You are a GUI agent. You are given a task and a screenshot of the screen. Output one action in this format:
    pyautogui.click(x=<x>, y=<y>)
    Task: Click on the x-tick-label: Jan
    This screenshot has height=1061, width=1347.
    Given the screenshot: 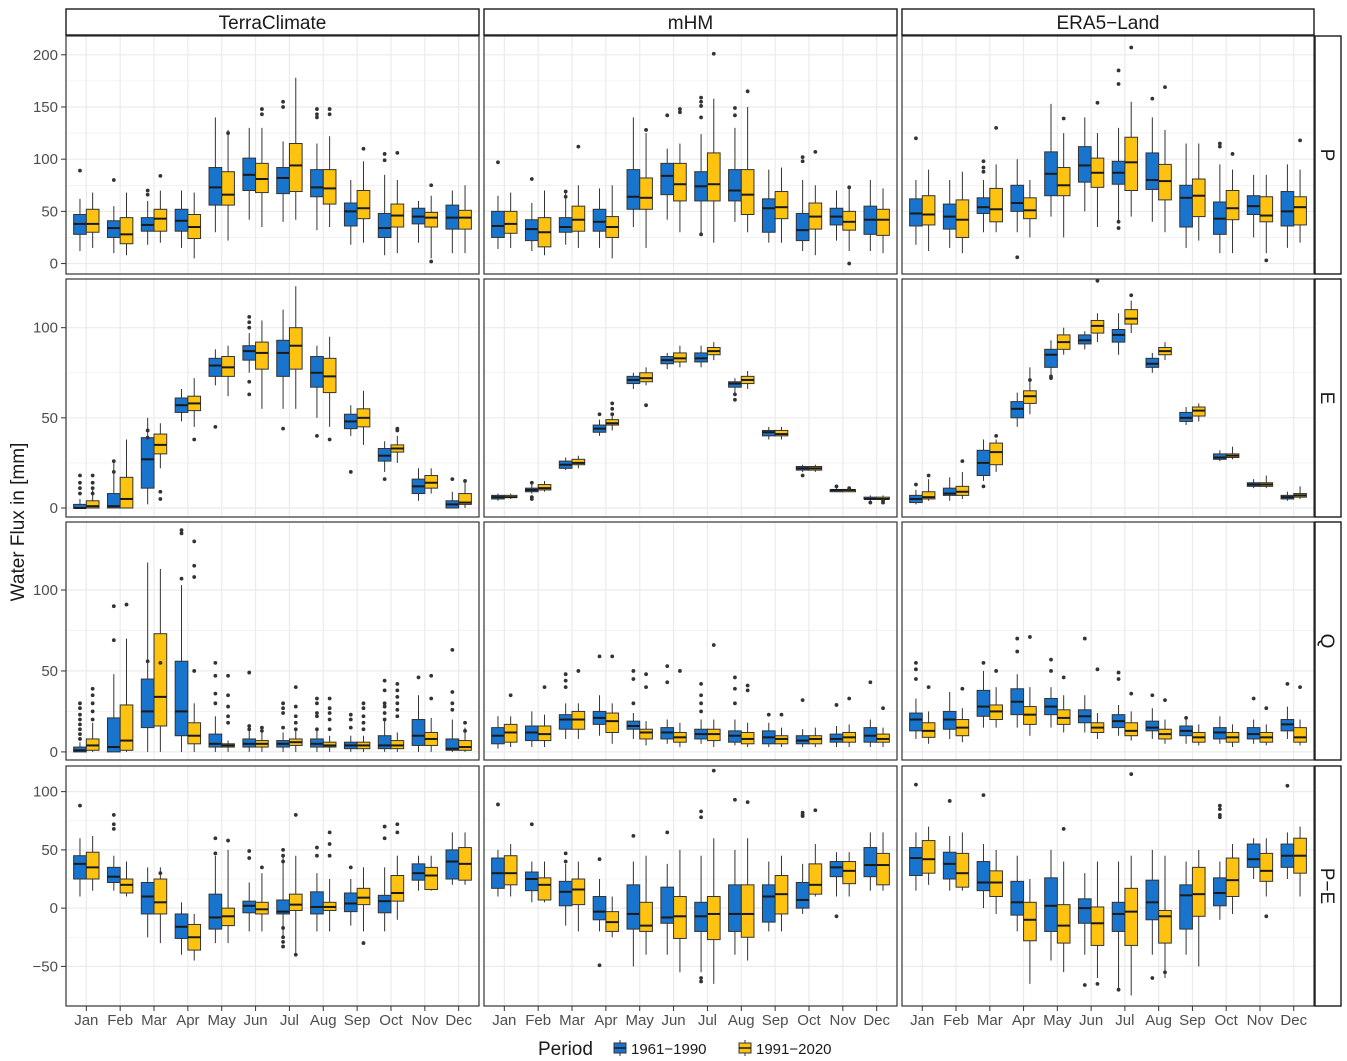 What is the action you would take?
    pyautogui.click(x=504, y=1020)
    